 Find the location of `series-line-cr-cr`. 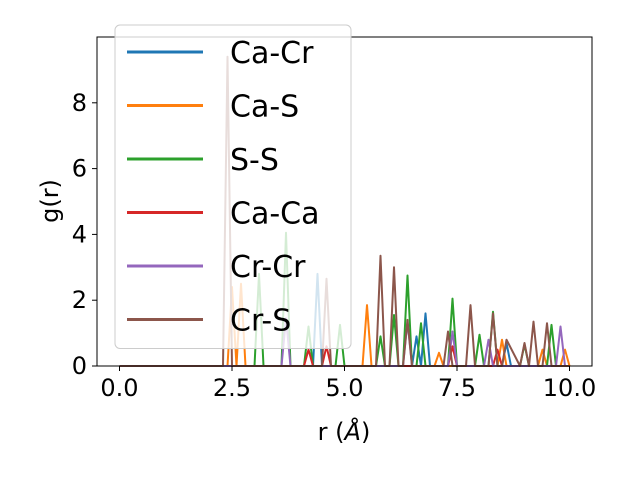

series-line-cr-cr is located at coordinates (344, 342).